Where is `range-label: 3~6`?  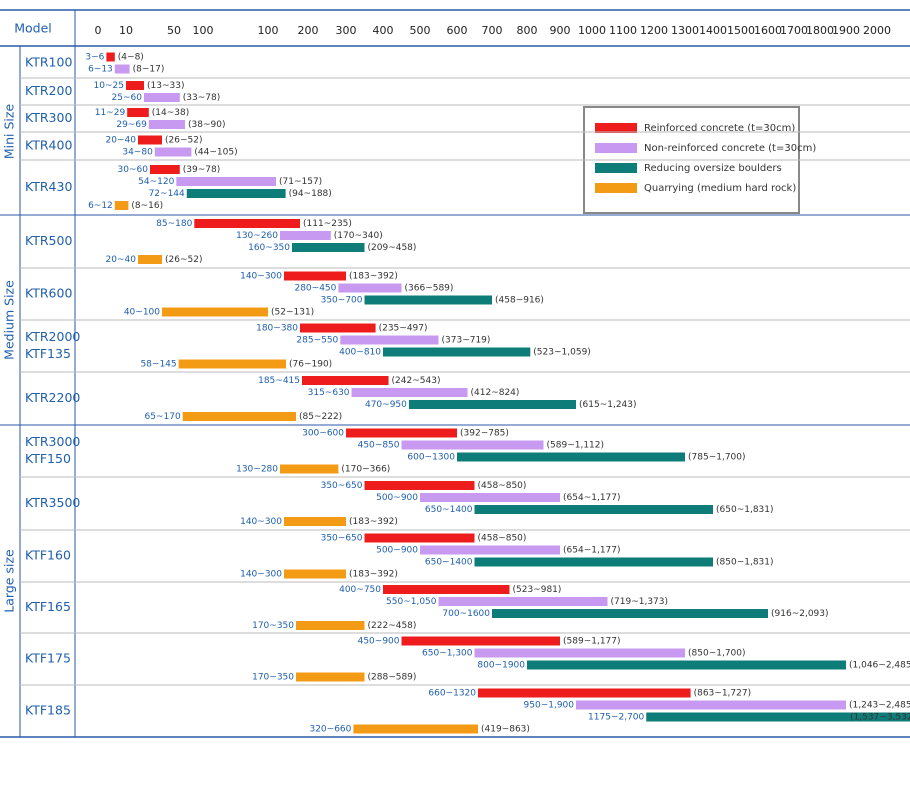 range-label: 3~6 is located at coordinates (94, 58).